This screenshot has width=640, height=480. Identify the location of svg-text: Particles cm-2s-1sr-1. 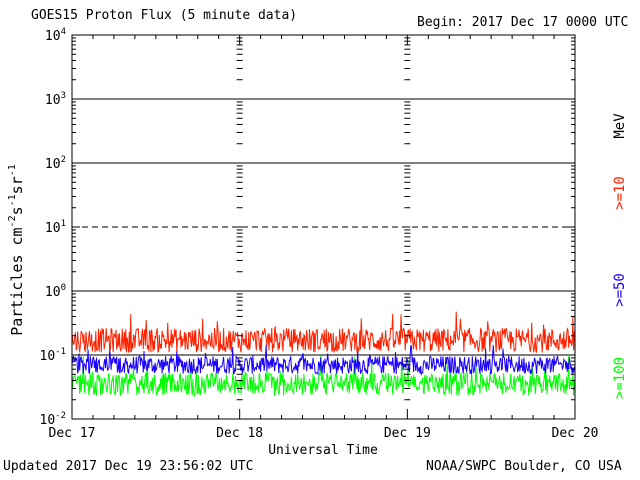
(16, 250).